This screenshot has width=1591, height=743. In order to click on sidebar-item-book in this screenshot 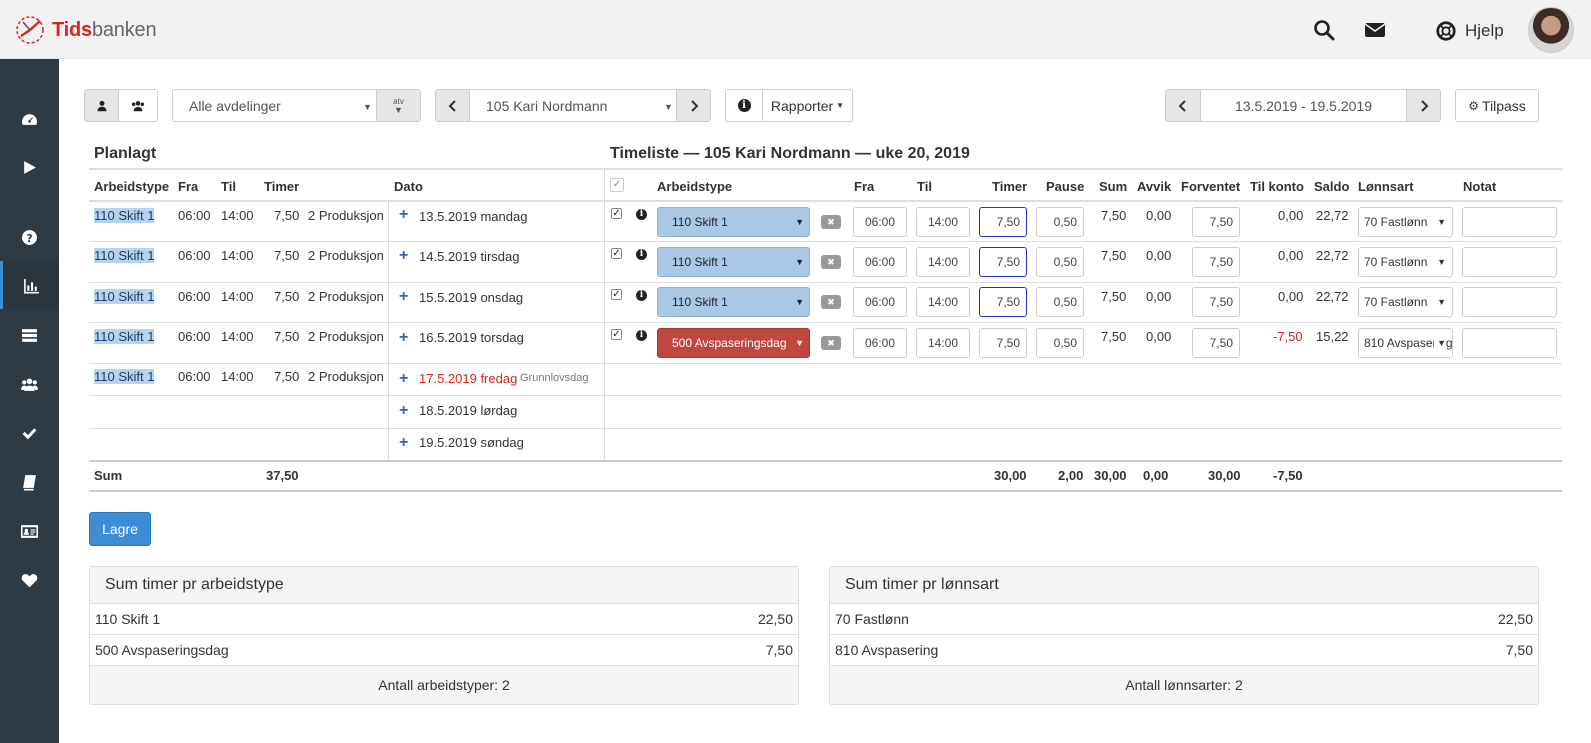, I will do `click(29, 482)`.